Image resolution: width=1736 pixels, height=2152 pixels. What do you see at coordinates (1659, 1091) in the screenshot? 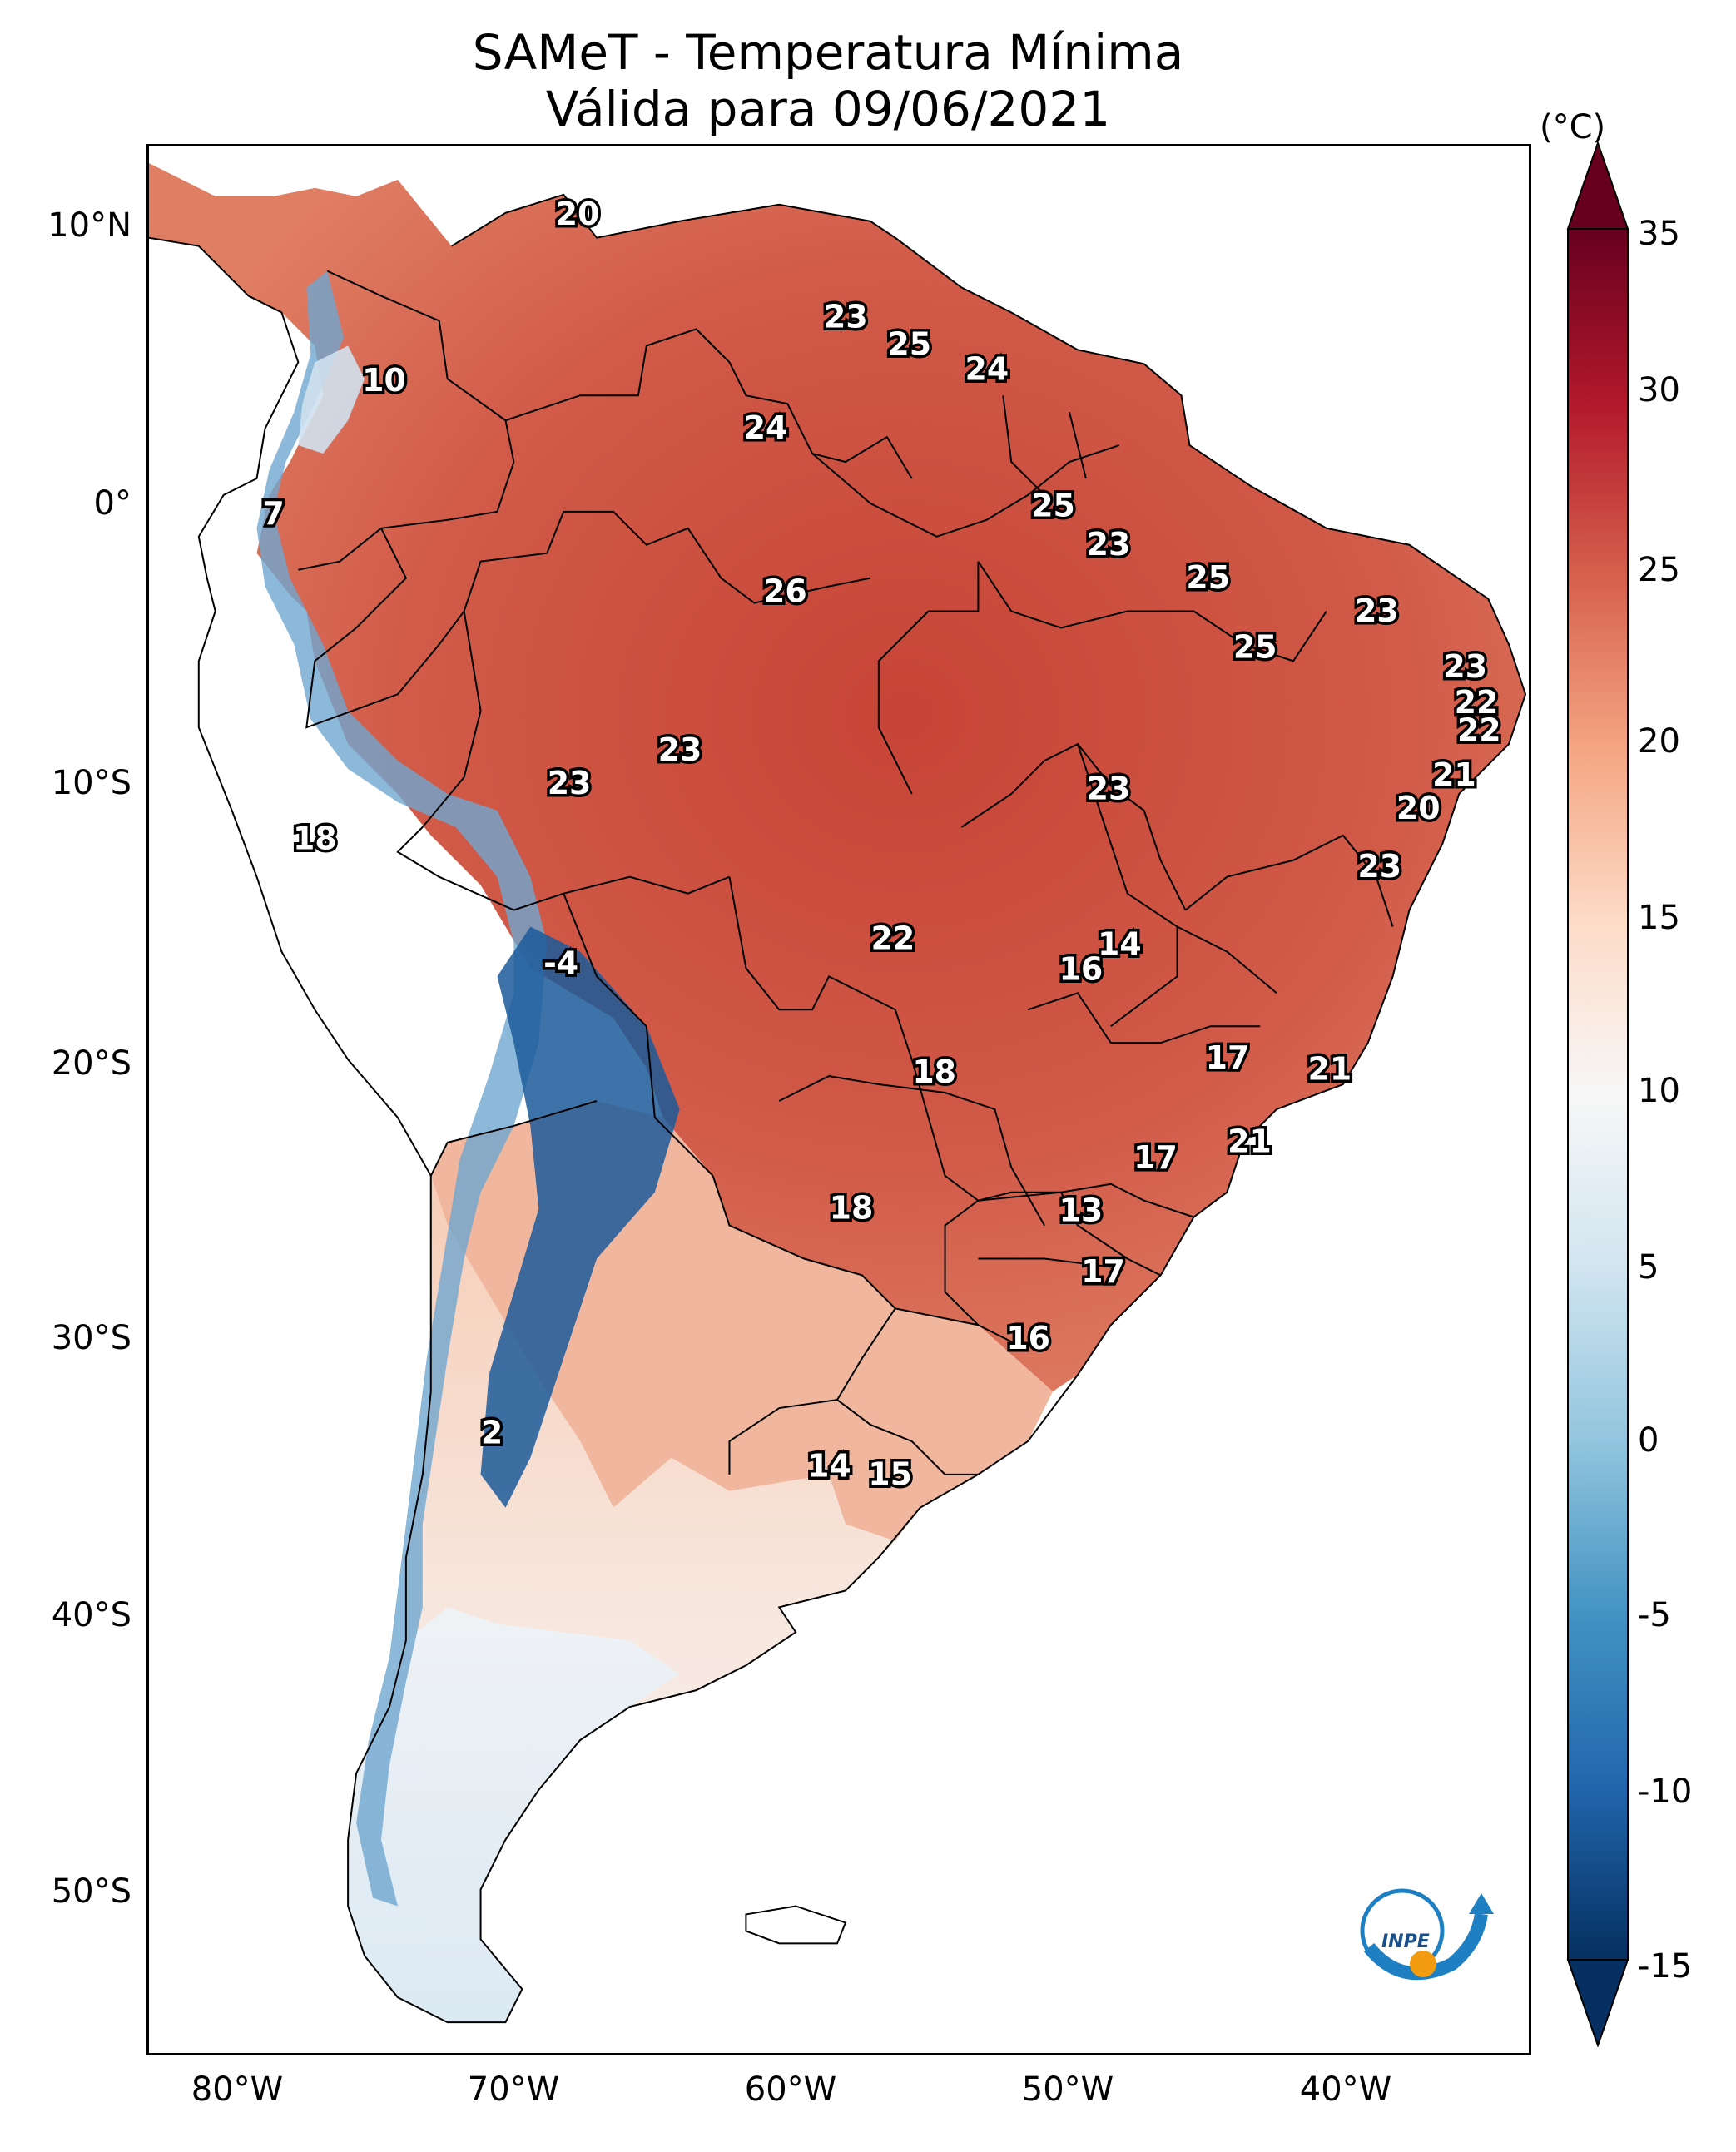
I see `colorbar-tick-10: 10` at bounding box center [1659, 1091].